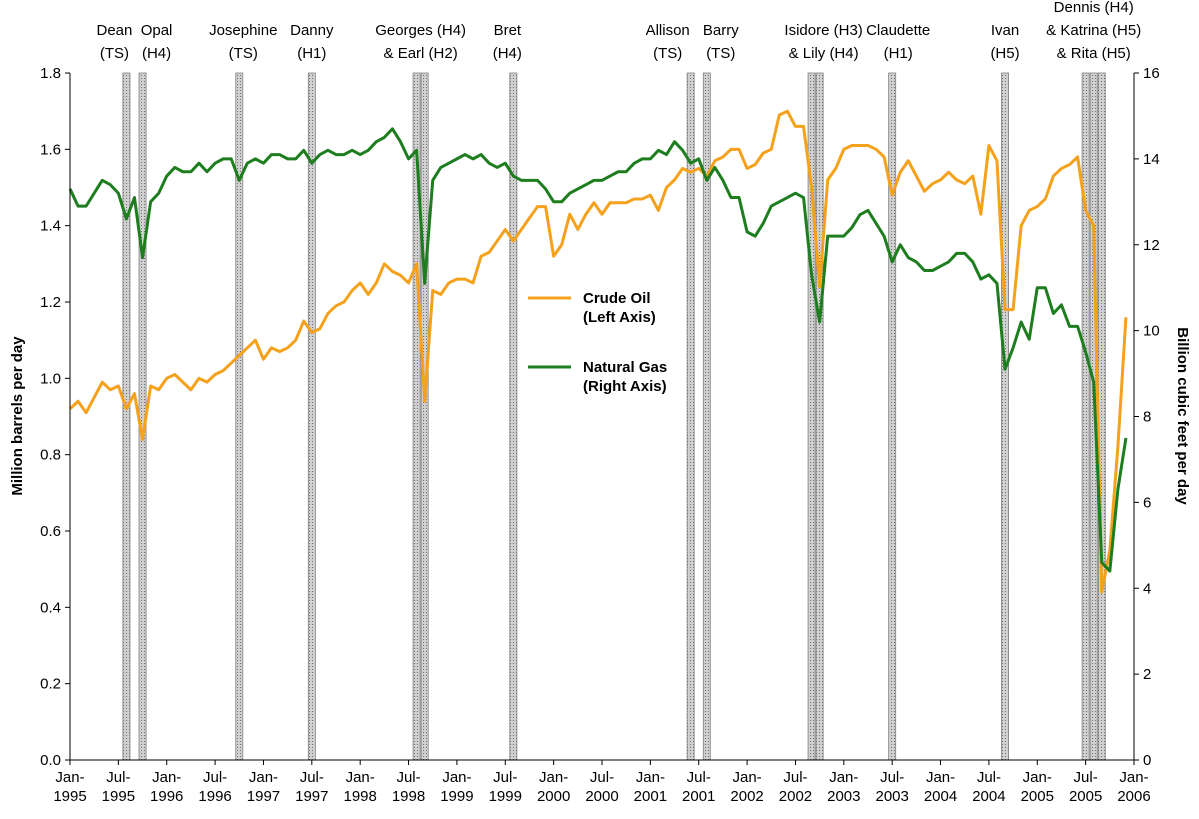 The image size is (1199, 819). What do you see at coordinates (746, 787) in the screenshot?
I see `x-tick-label: Jan-2002` at bounding box center [746, 787].